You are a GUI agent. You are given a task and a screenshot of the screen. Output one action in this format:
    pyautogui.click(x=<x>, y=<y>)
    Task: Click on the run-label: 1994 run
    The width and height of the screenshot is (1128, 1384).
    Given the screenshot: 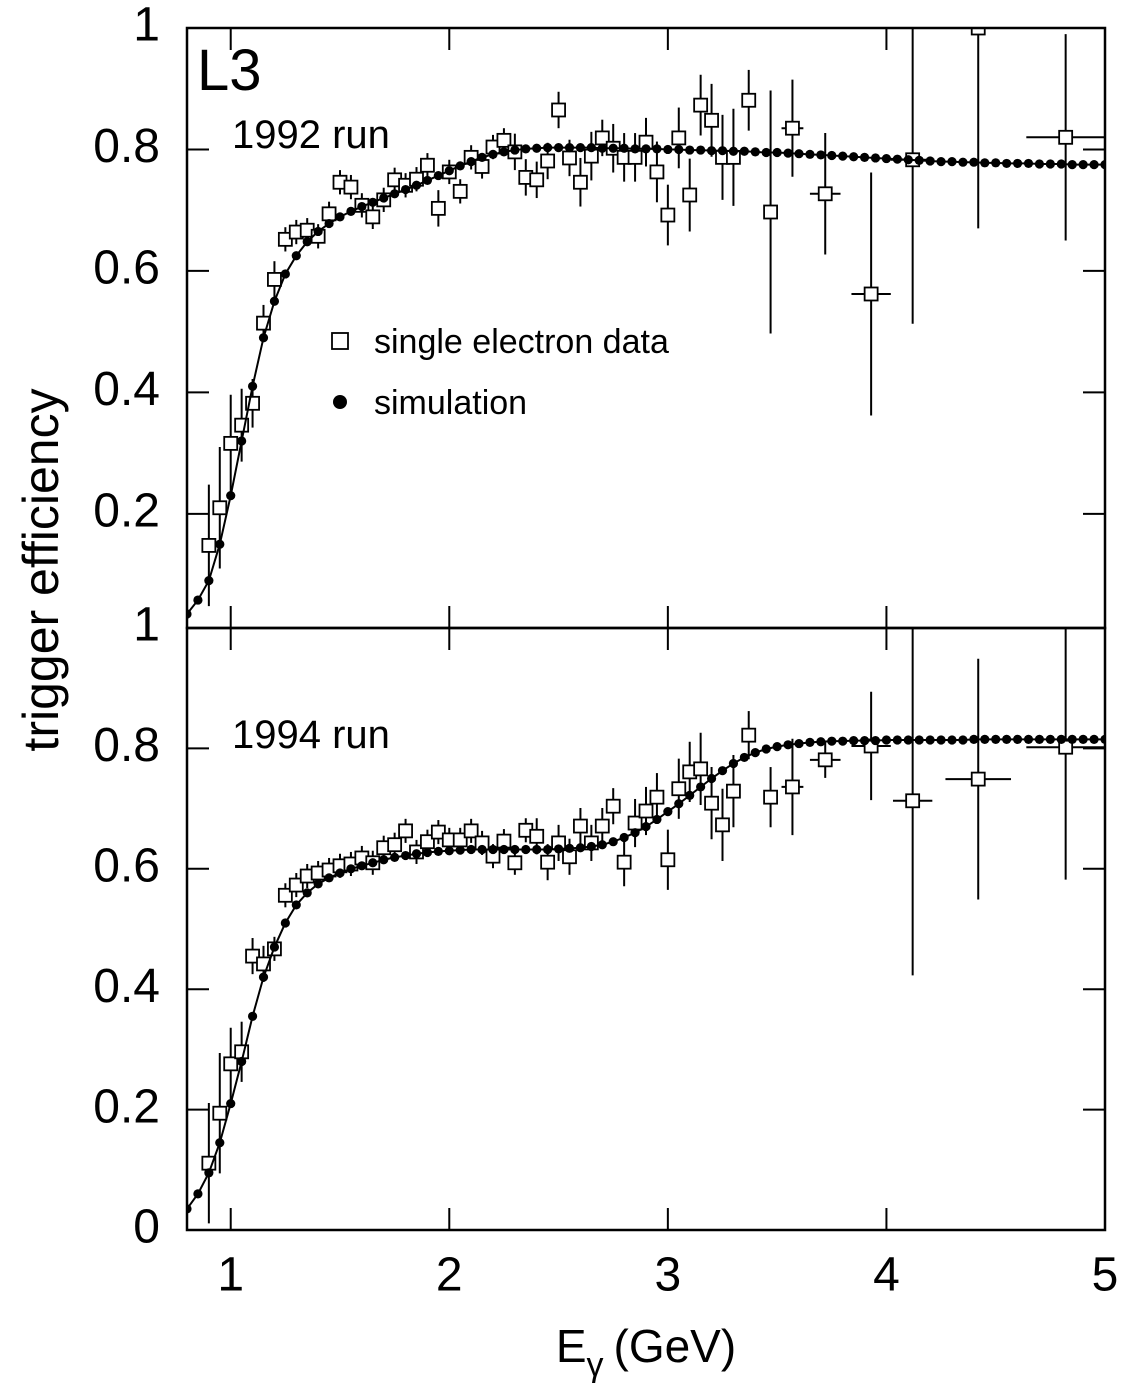 What is the action you would take?
    pyautogui.click(x=311, y=735)
    